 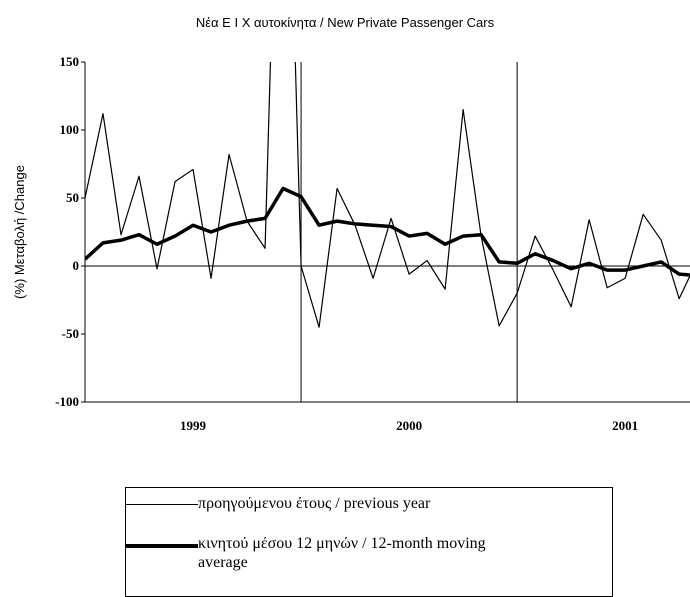 What do you see at coordinates (19, 232) in the screenshot?
I see `y-axis-label: (%) Μεταβολή /Change` at bounding box center [19, 232].